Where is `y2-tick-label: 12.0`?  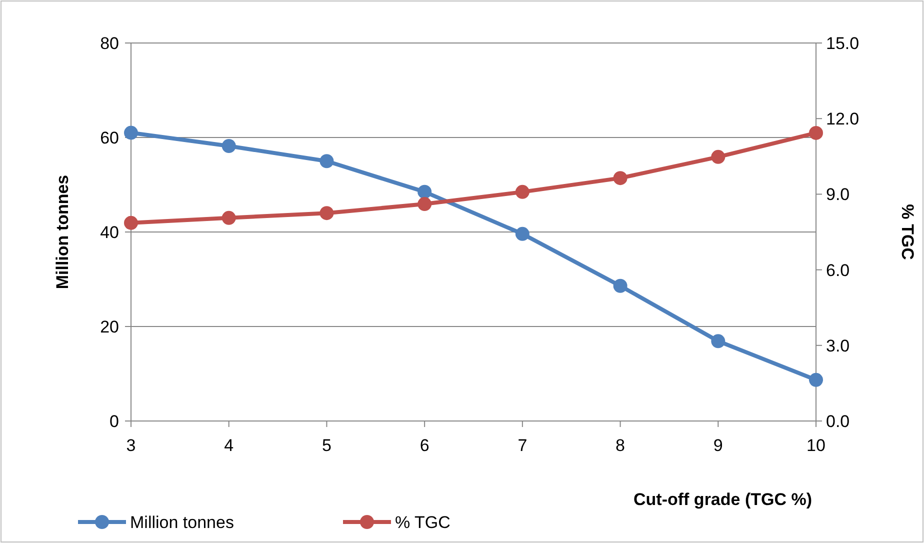
y2-tick-label: 12.0 is located at coordinates (843, 119).